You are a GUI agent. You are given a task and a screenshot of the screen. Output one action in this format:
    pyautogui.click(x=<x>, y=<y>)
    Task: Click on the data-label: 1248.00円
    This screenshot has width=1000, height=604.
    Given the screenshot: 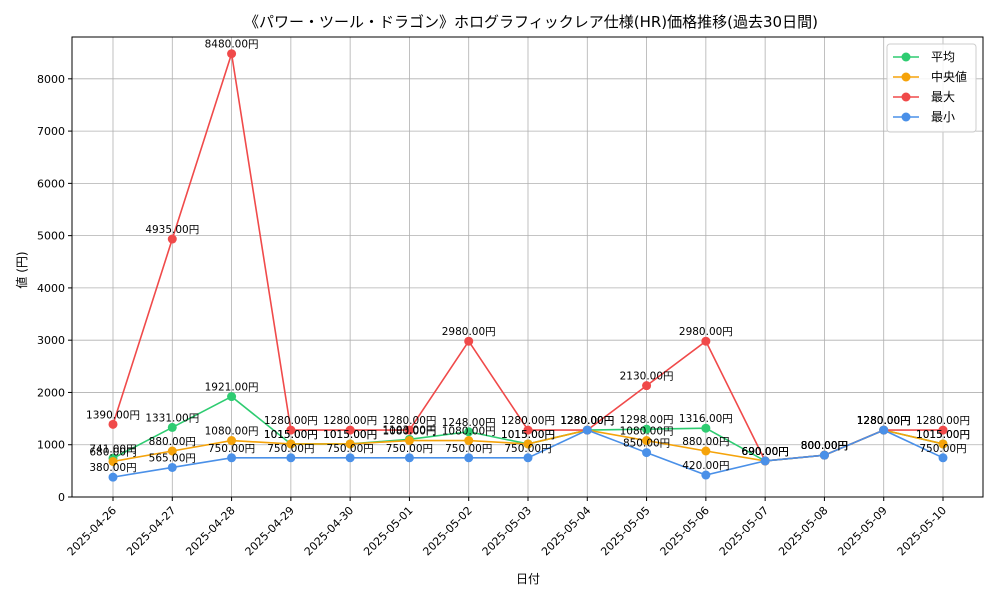 What is the action you would take?
    pyautogui.click(x=469, y=423)
    